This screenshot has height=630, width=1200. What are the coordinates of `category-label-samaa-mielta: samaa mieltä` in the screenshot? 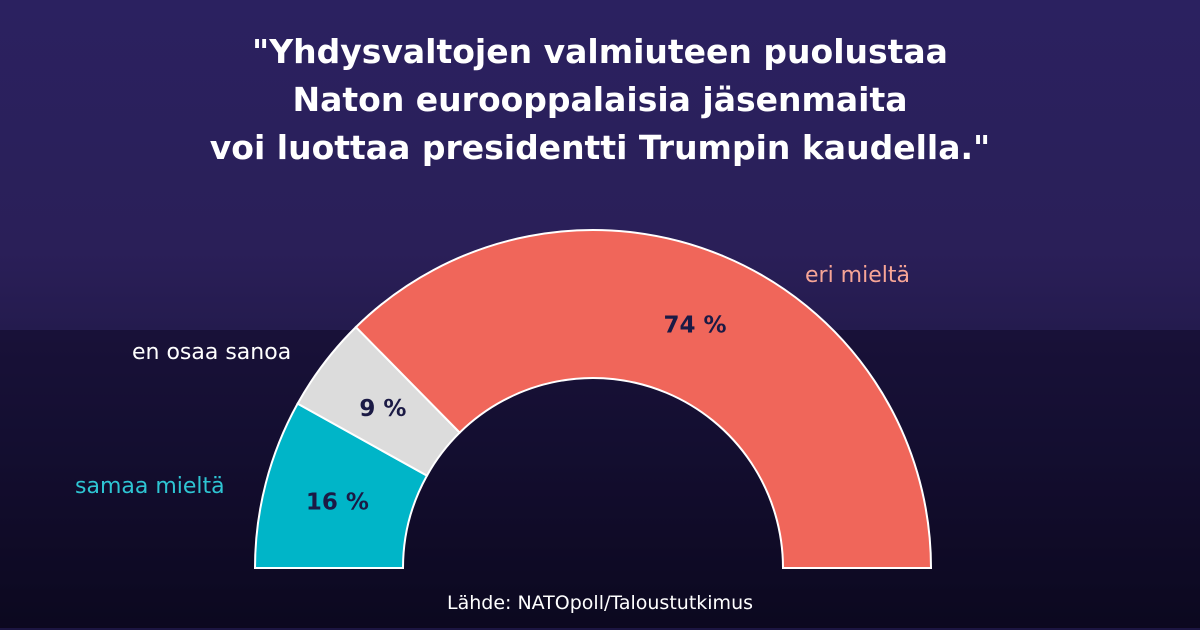 It's located at (150, 486).